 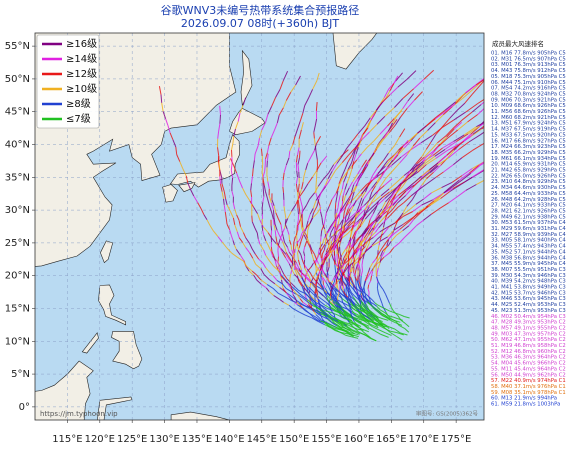 I want to click on credit: 审图号: GS(2005)362号, so click(x=447, y=414).